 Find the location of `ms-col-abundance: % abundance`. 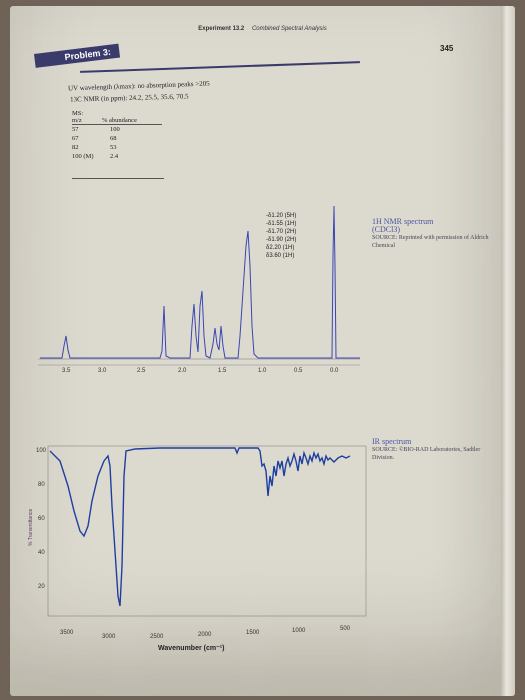

ms-col-abundance: % abundance is located at coordinates (119, 120).